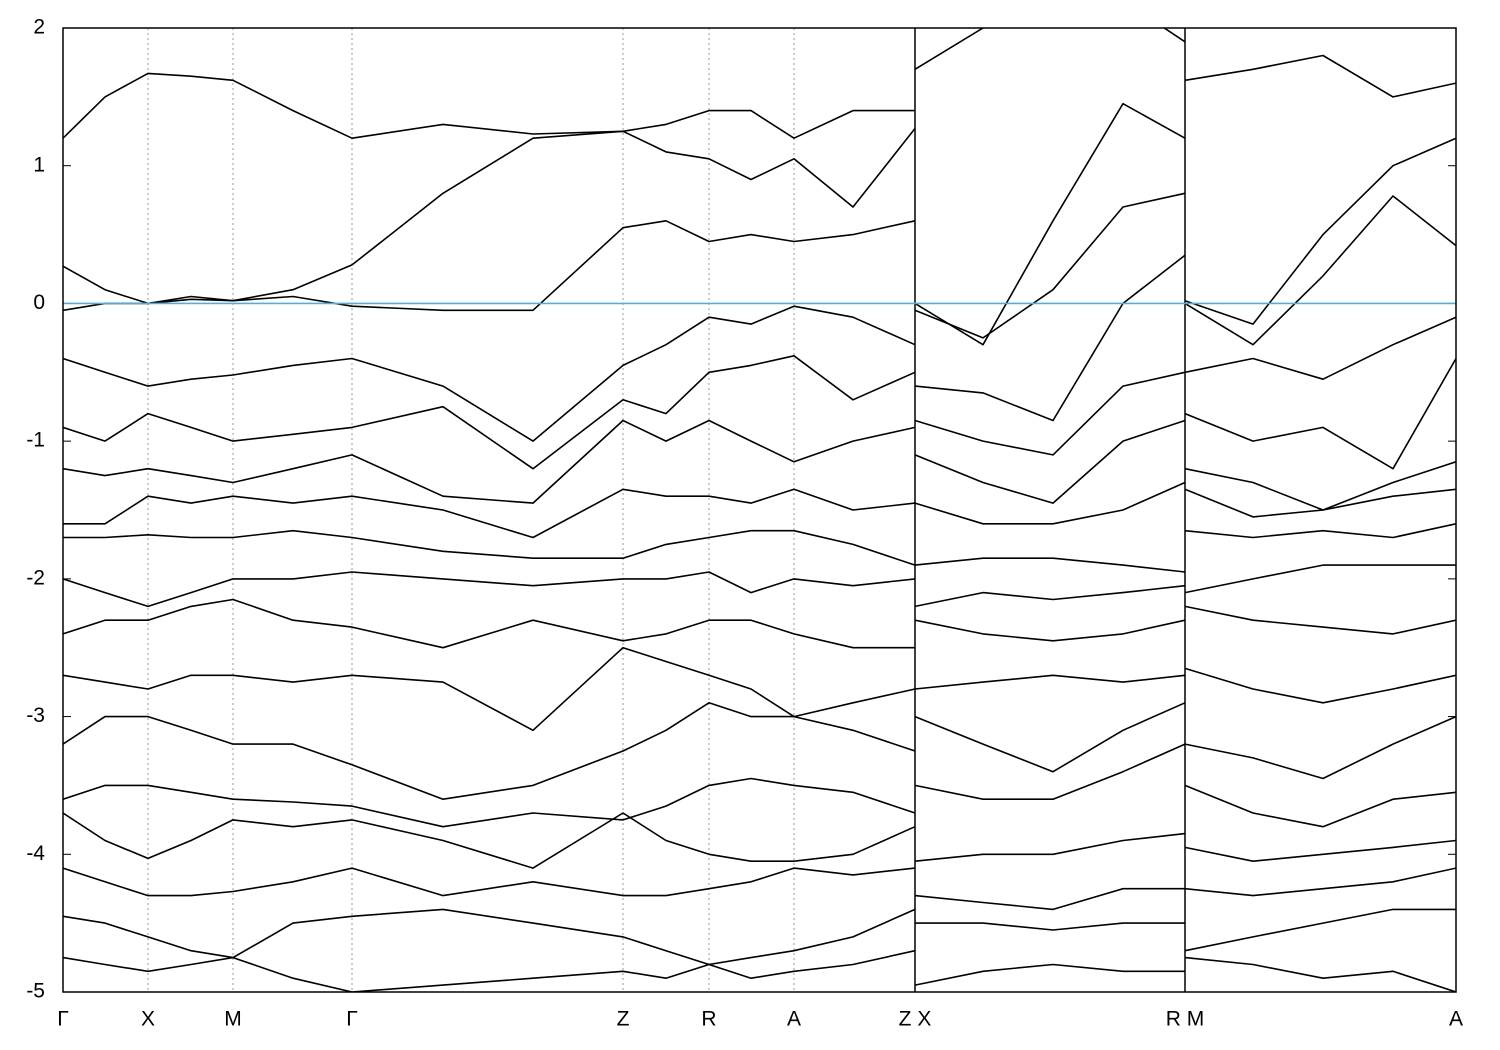  I want to click on y-tick-label: 0, so click(39, 302).